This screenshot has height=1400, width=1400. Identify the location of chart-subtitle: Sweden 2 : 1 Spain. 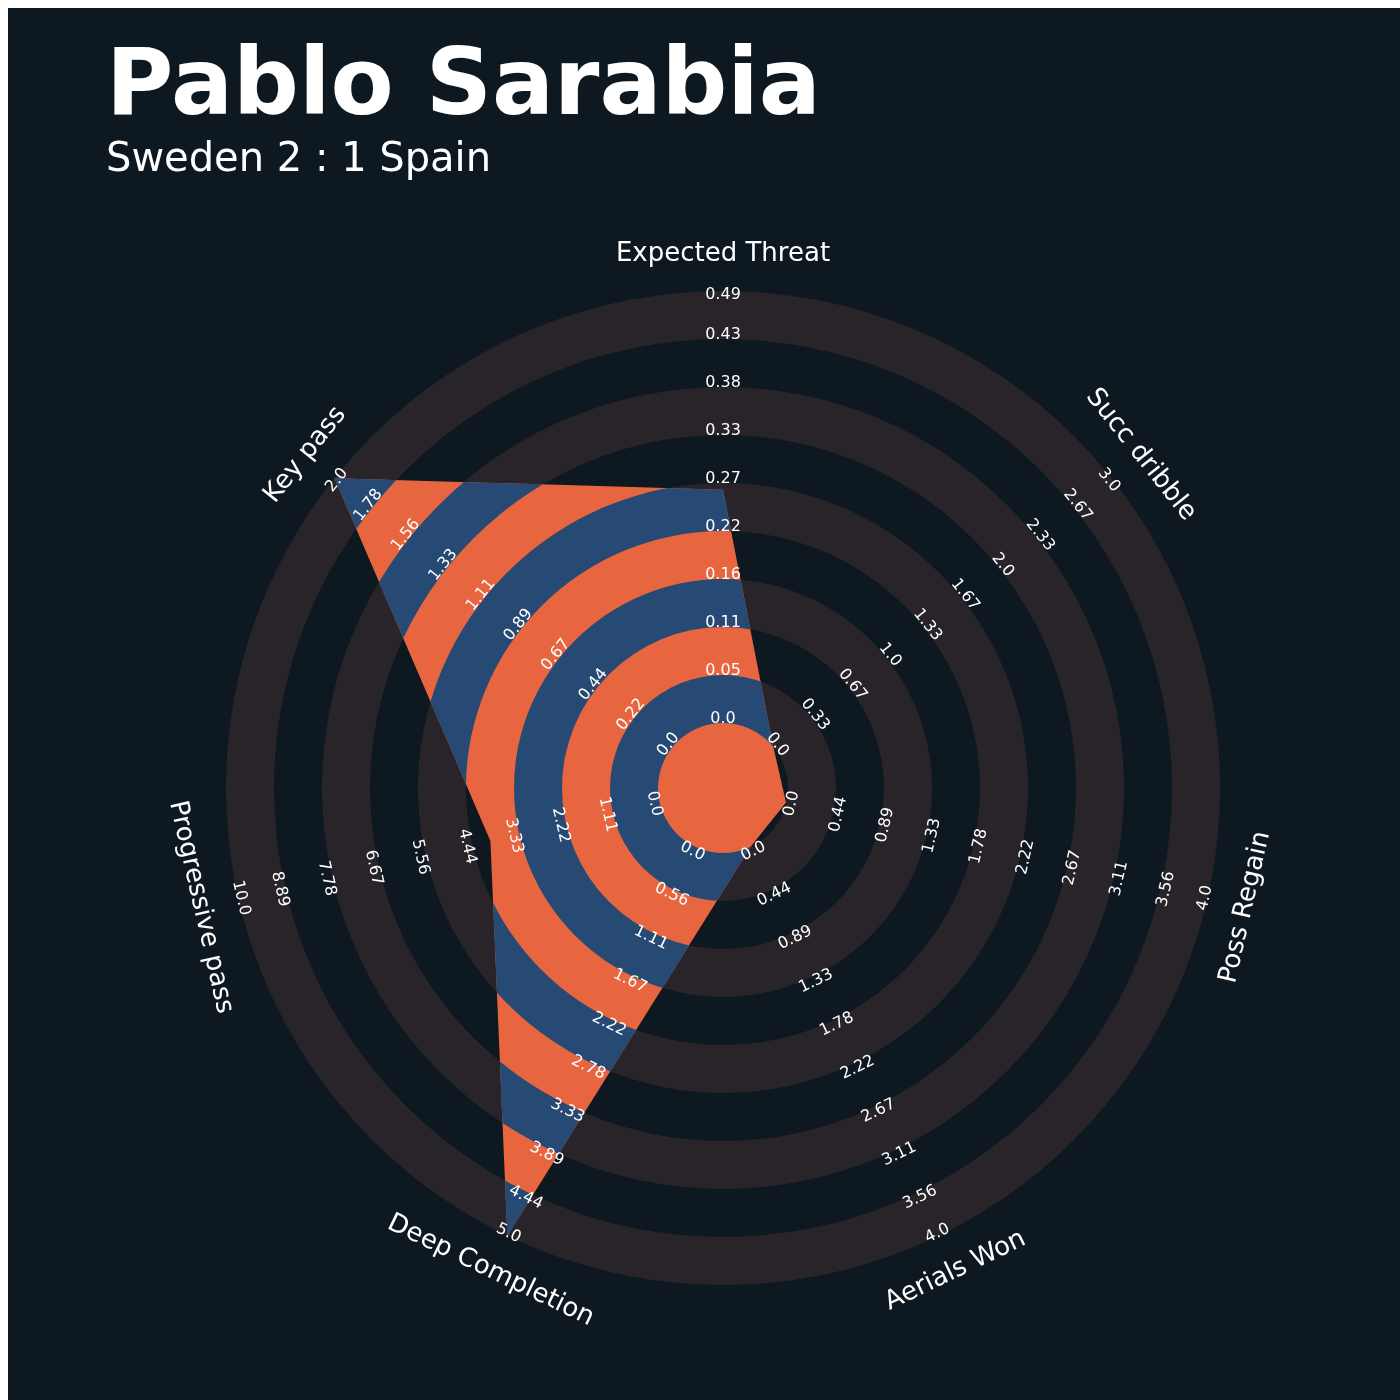
(299, 157).